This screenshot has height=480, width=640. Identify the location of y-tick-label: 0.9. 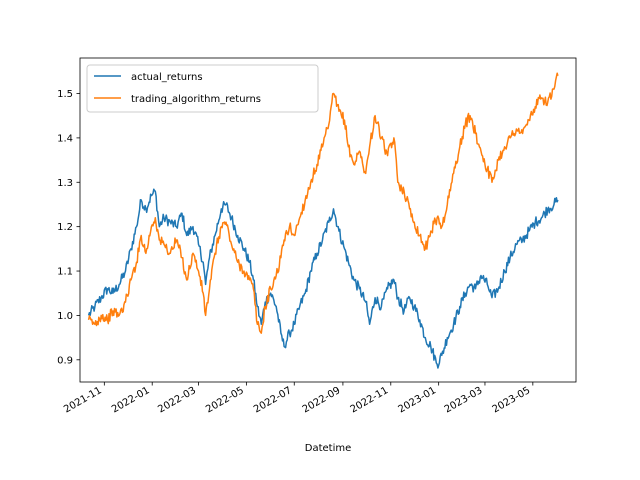
(65, 360).